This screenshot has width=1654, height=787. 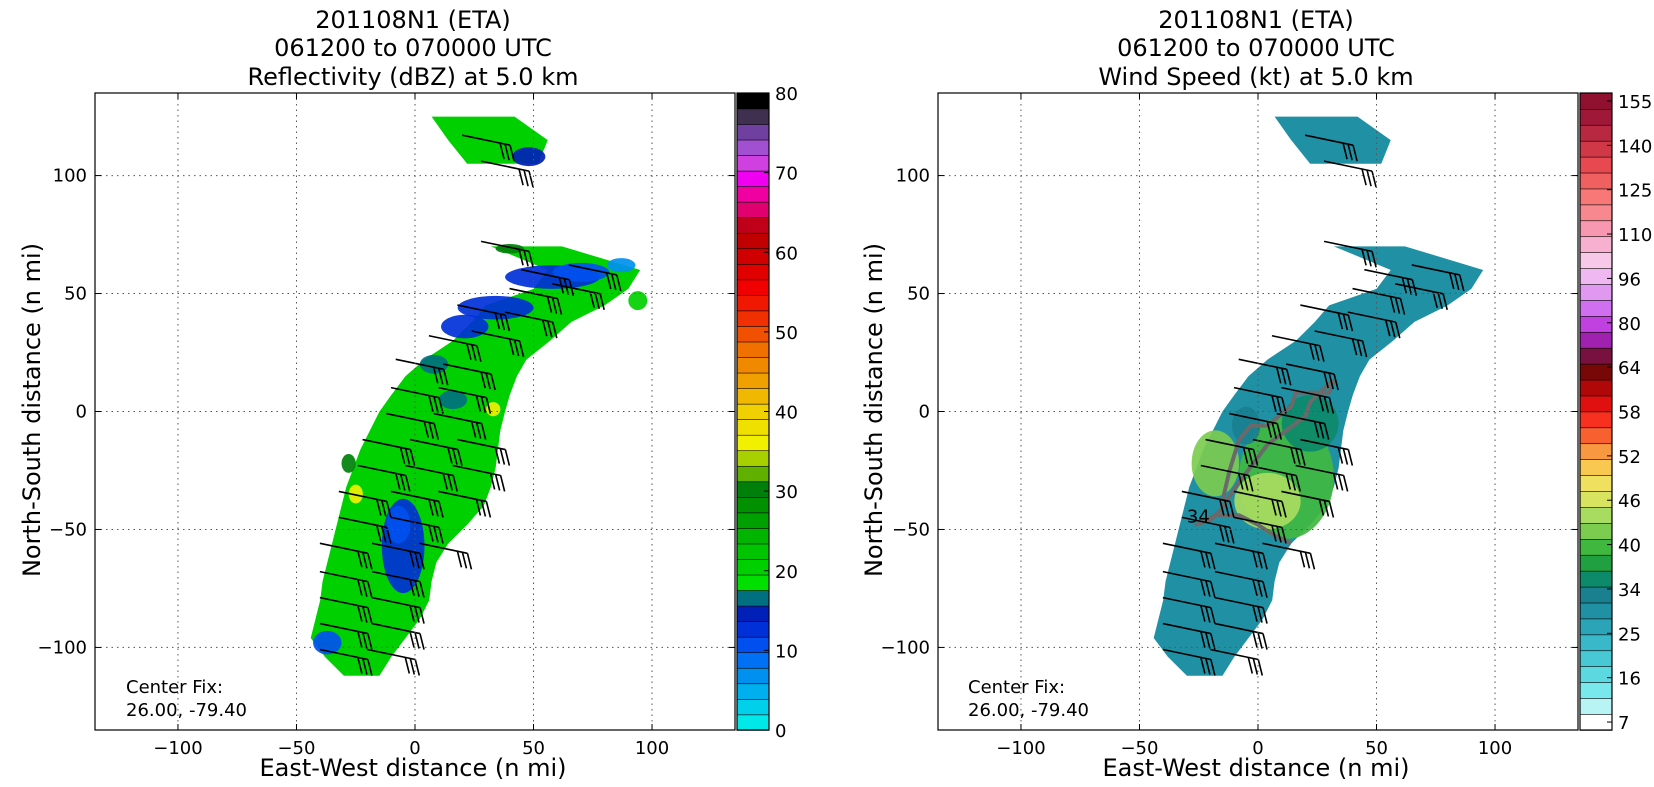 What do you see at coordinates (1629, 590) in the screenshot?
I see `right-colorbar-tick-label: 34` at bounding box center [1629, 590].